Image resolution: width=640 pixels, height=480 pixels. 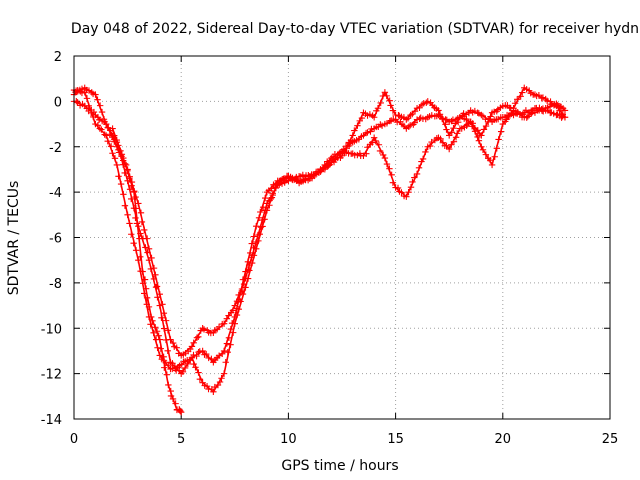 I want to click on y-tick-label: -2, so click(x=55, y=148).